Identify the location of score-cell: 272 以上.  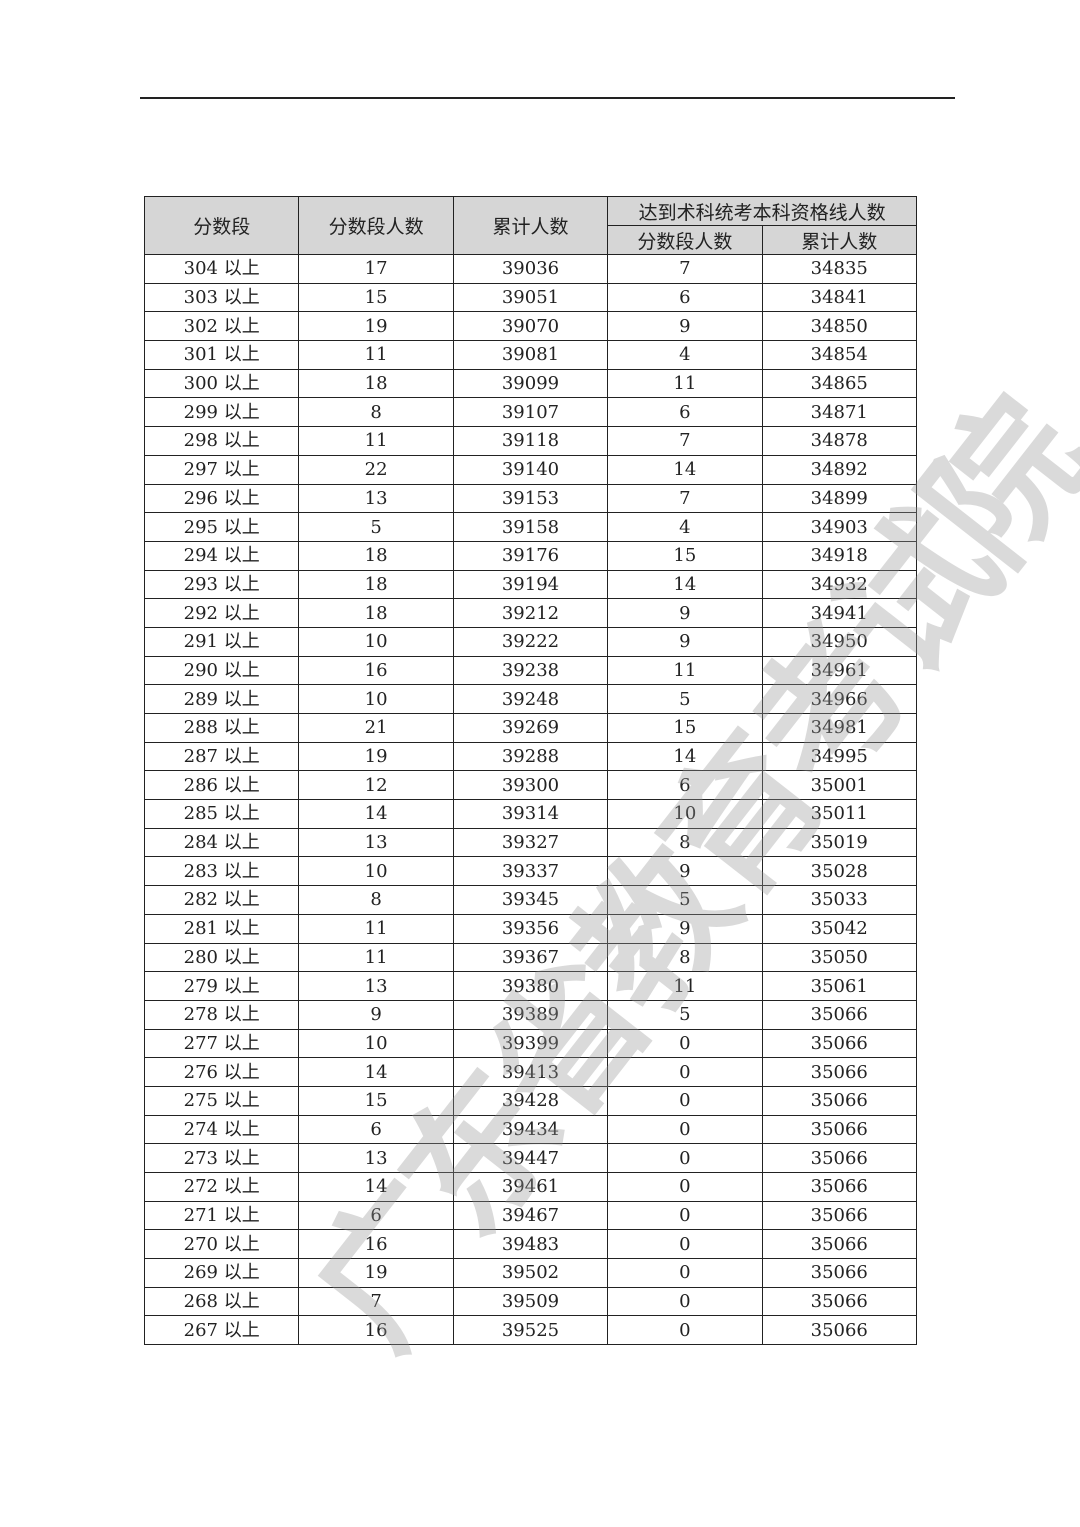
(221, 1187).